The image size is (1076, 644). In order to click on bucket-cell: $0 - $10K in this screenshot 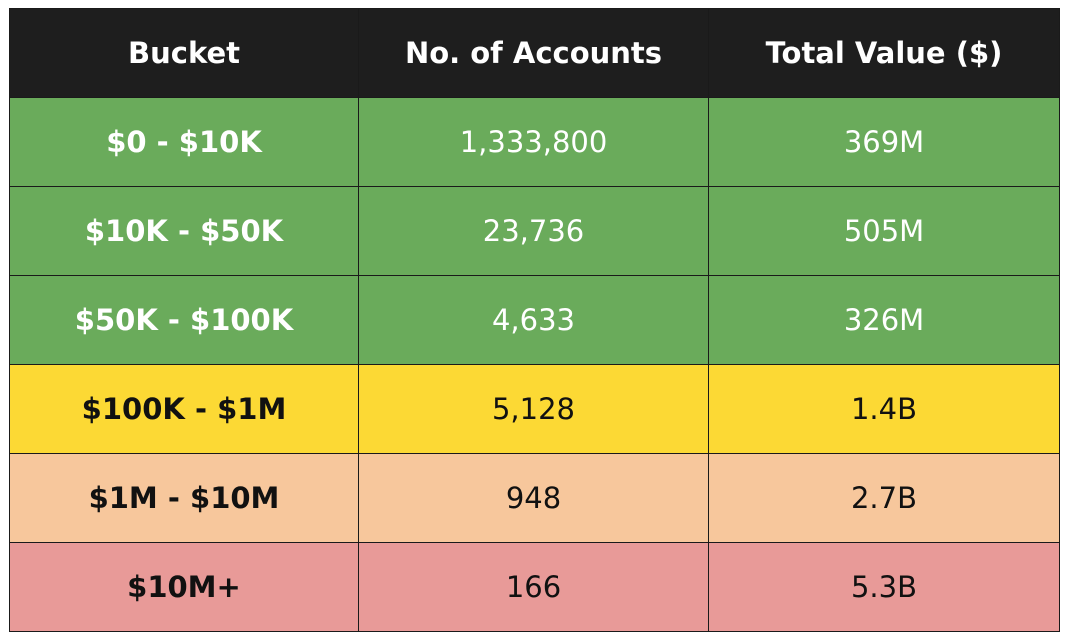, I will do `click(184, 142)`.